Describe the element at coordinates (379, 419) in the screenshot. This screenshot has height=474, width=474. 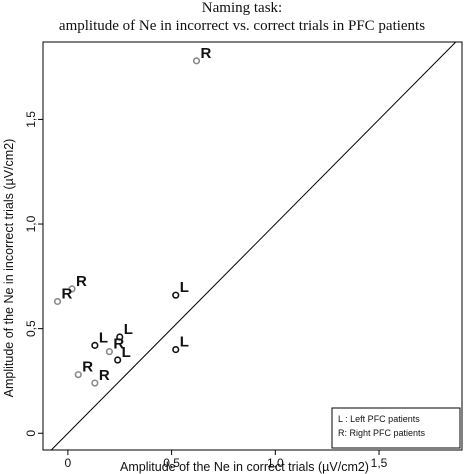
I see `legend-entry-l: L : Left PFC patients` at that location.